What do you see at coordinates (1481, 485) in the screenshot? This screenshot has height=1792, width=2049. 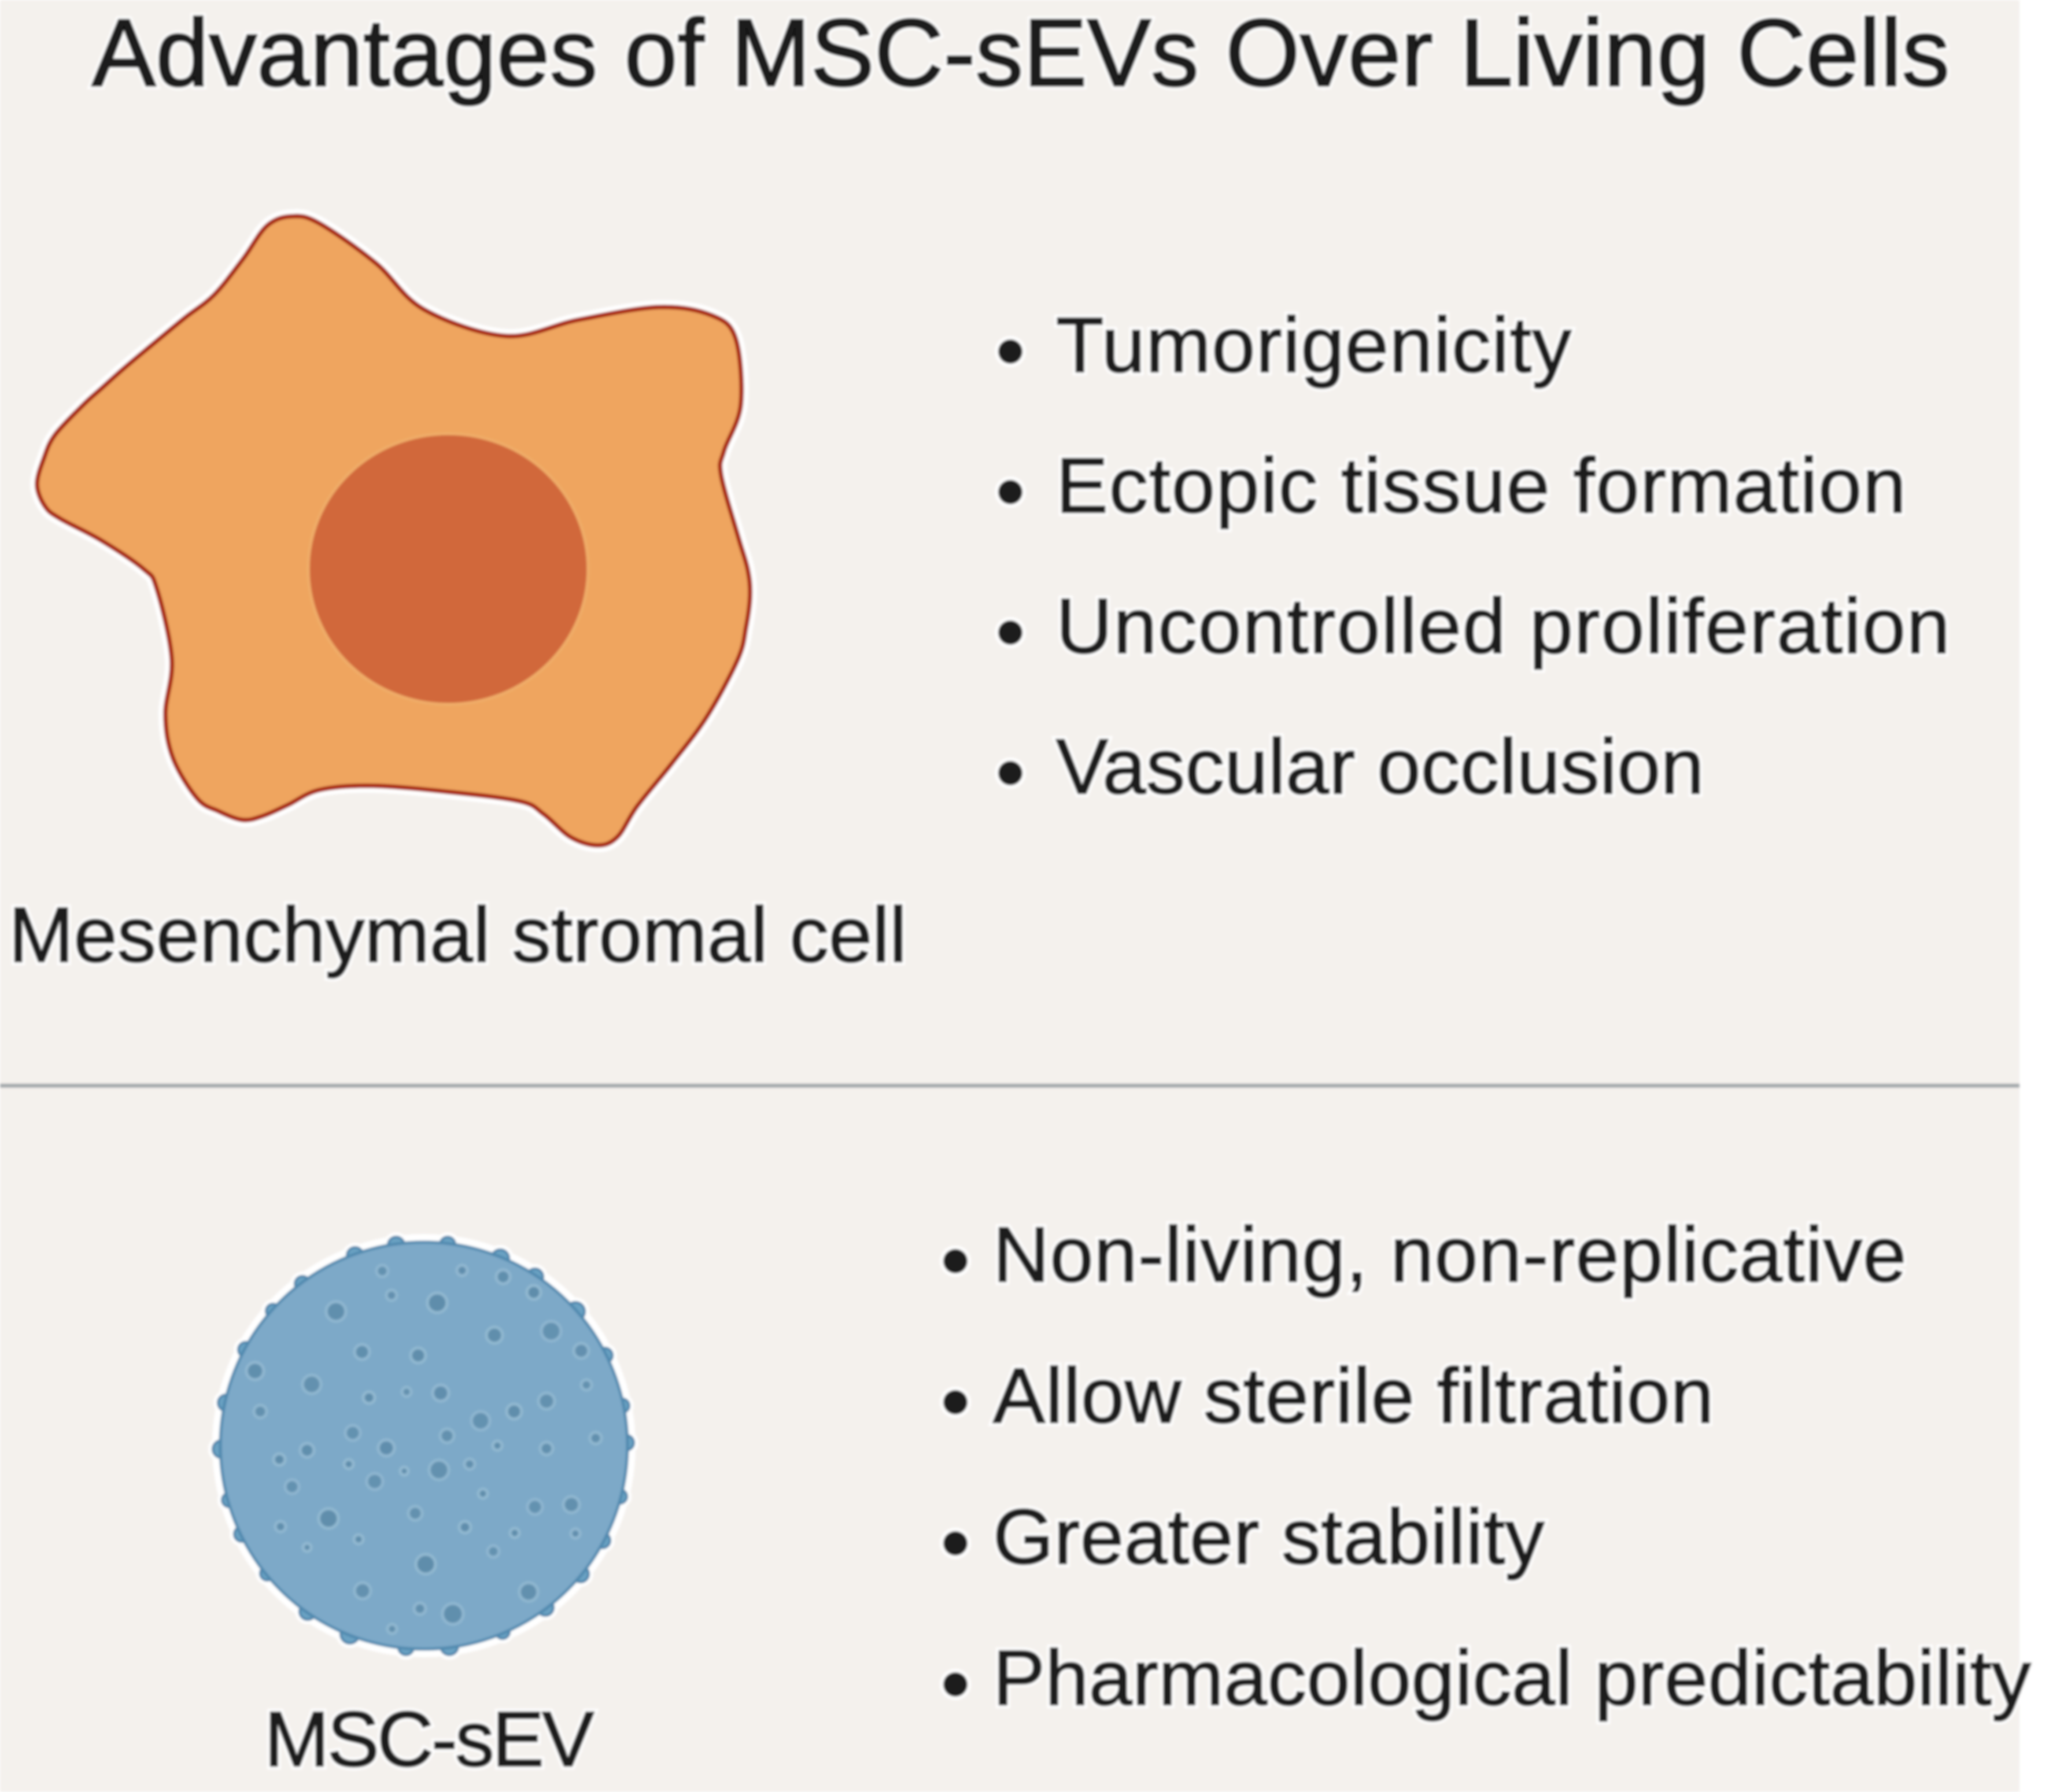 I see `svg-text: Ectopic tissue formation` at bounding box center [1481, 485].